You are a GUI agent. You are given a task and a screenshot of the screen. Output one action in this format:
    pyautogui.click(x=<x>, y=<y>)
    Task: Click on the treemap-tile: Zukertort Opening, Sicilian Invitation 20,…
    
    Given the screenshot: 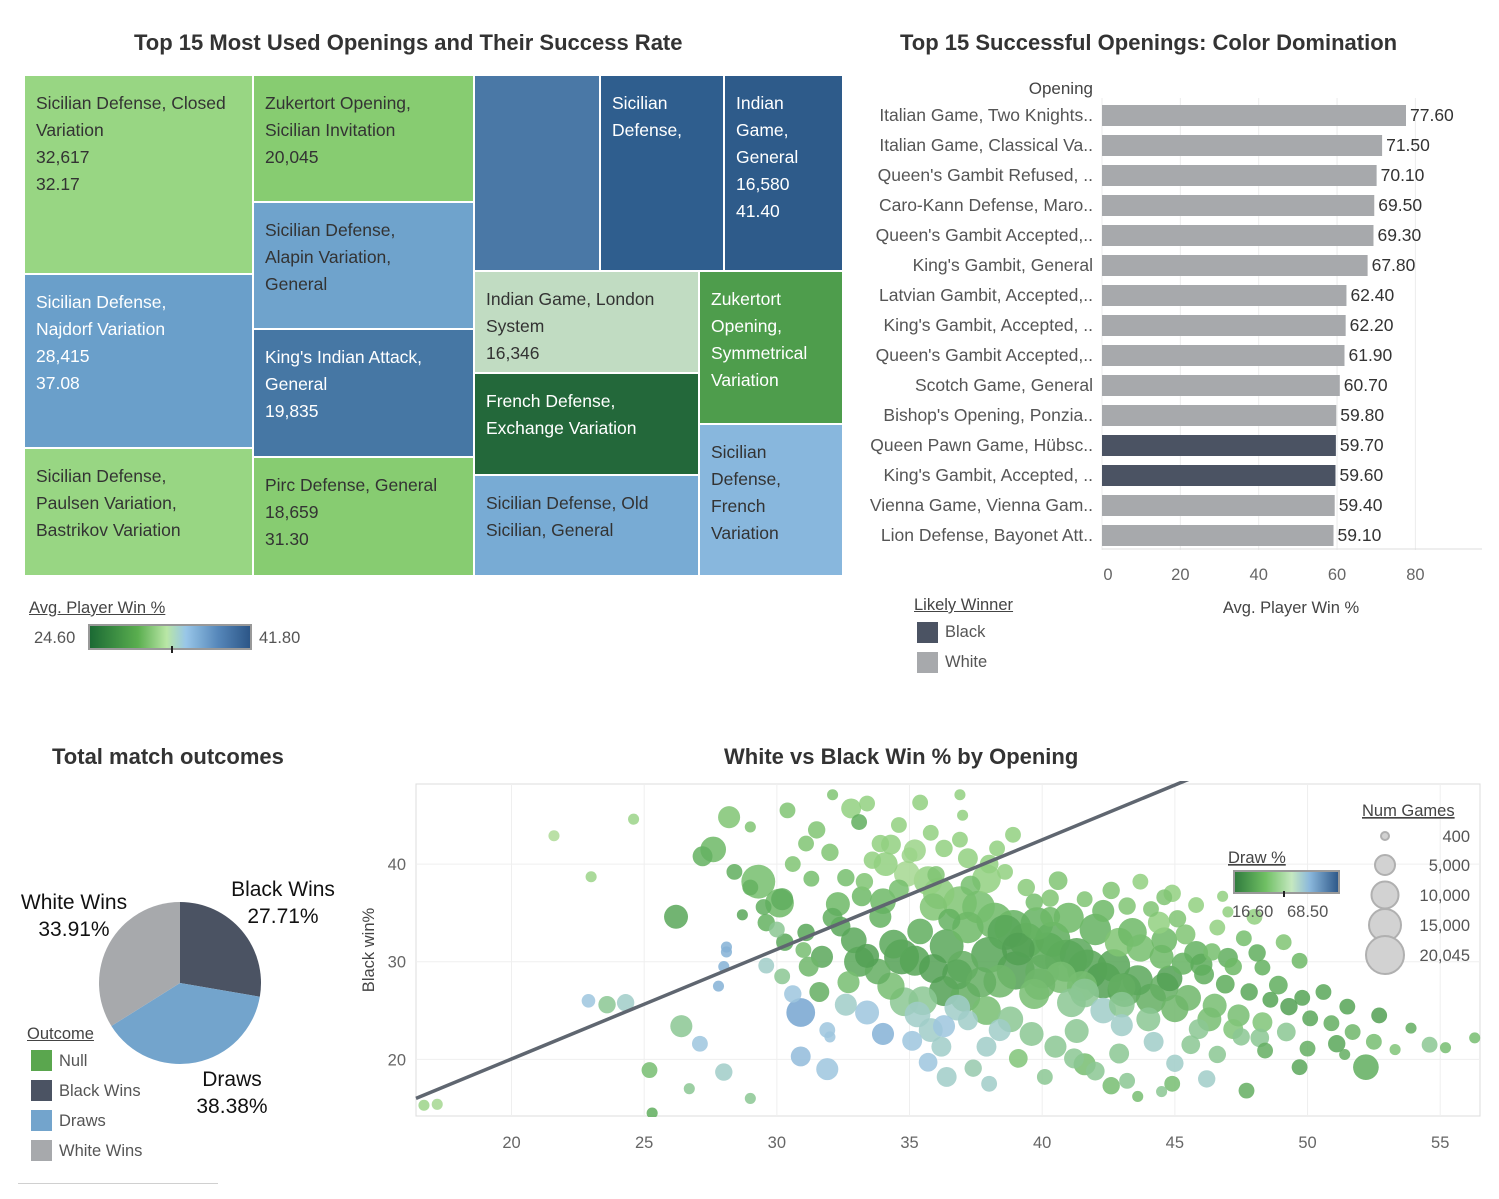 What is the action you would take?
    pyautogui.click(x=363, y=138)
    